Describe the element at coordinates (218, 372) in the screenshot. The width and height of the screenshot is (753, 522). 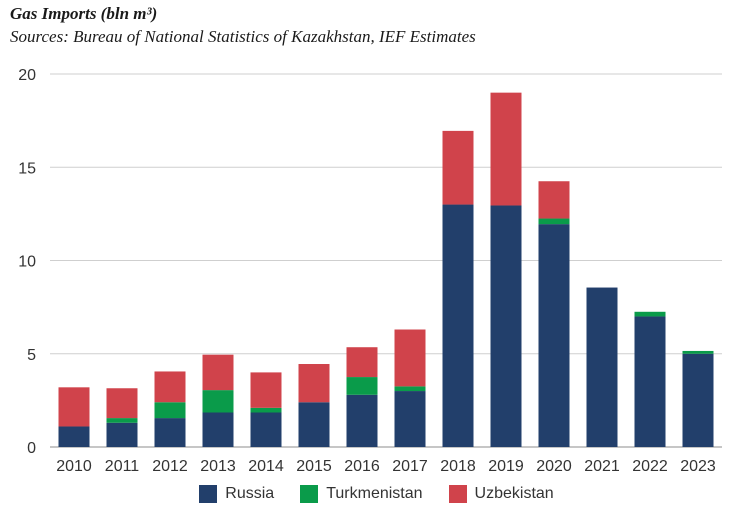
I see `bar-uzbekistan-2013` at that location.